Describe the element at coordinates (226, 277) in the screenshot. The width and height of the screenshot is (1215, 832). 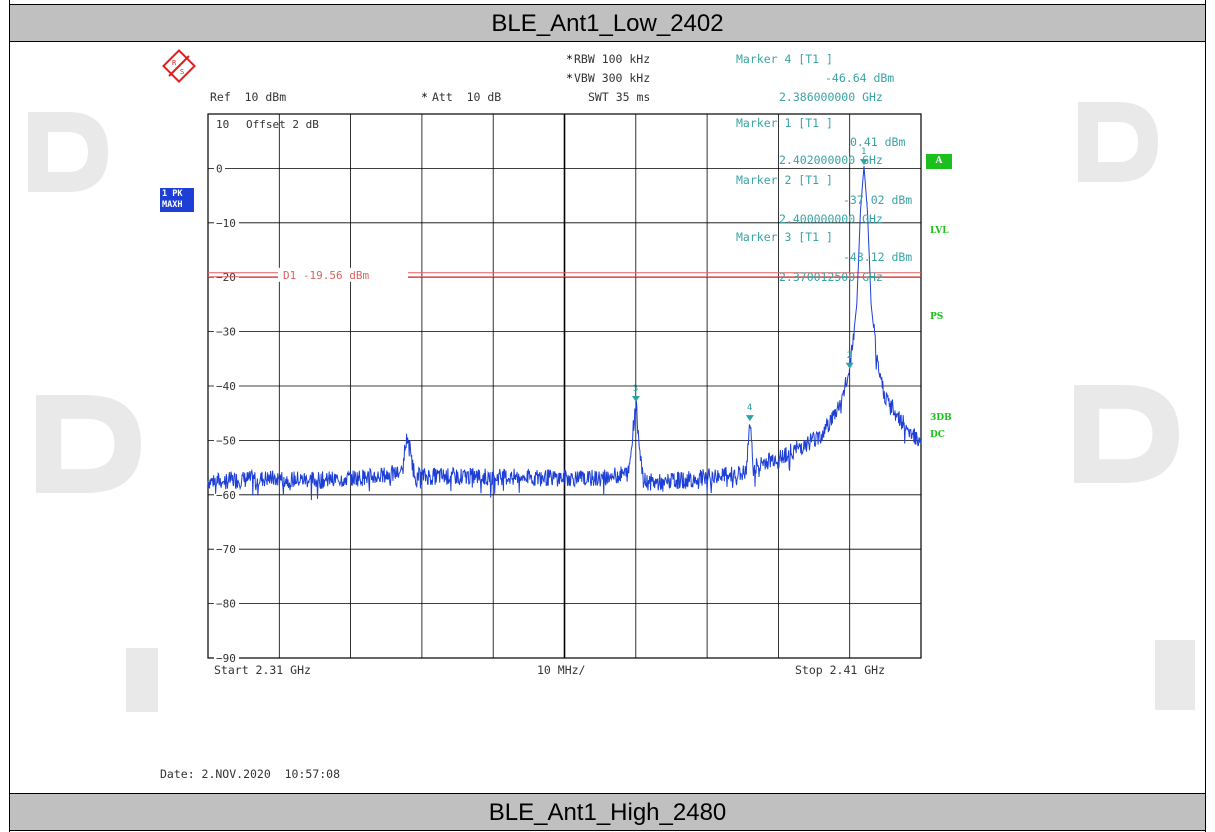
I see `y-tick-label: −20` at that location.